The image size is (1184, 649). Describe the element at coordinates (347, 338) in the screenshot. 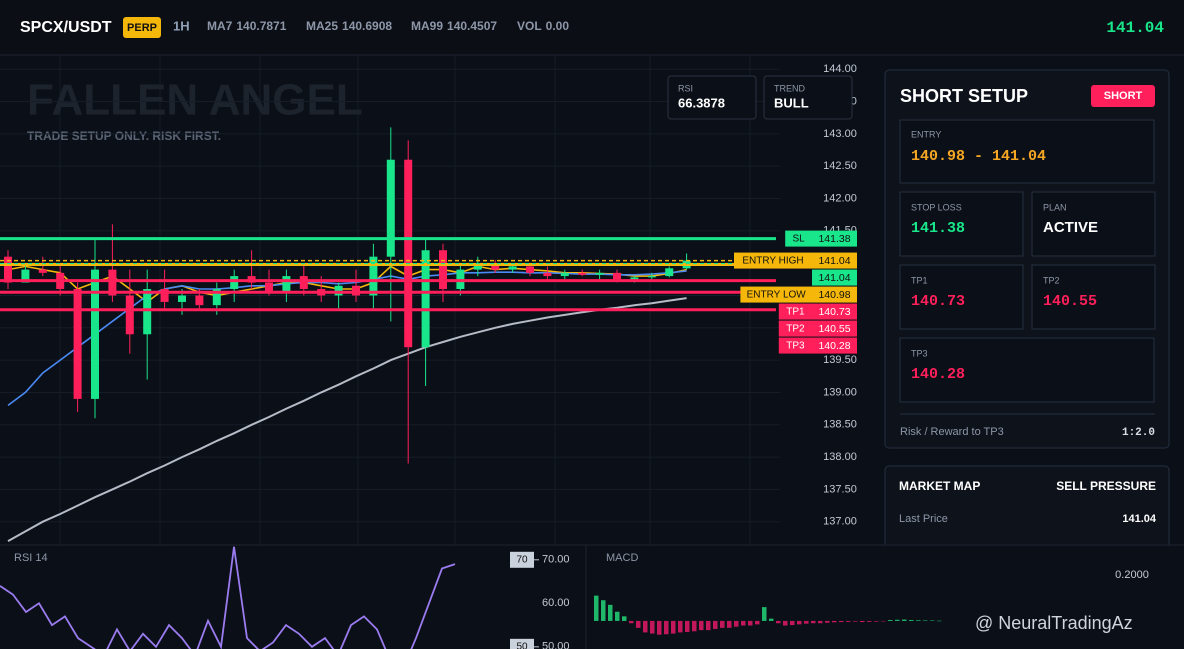

I see `ma-line` at that location.